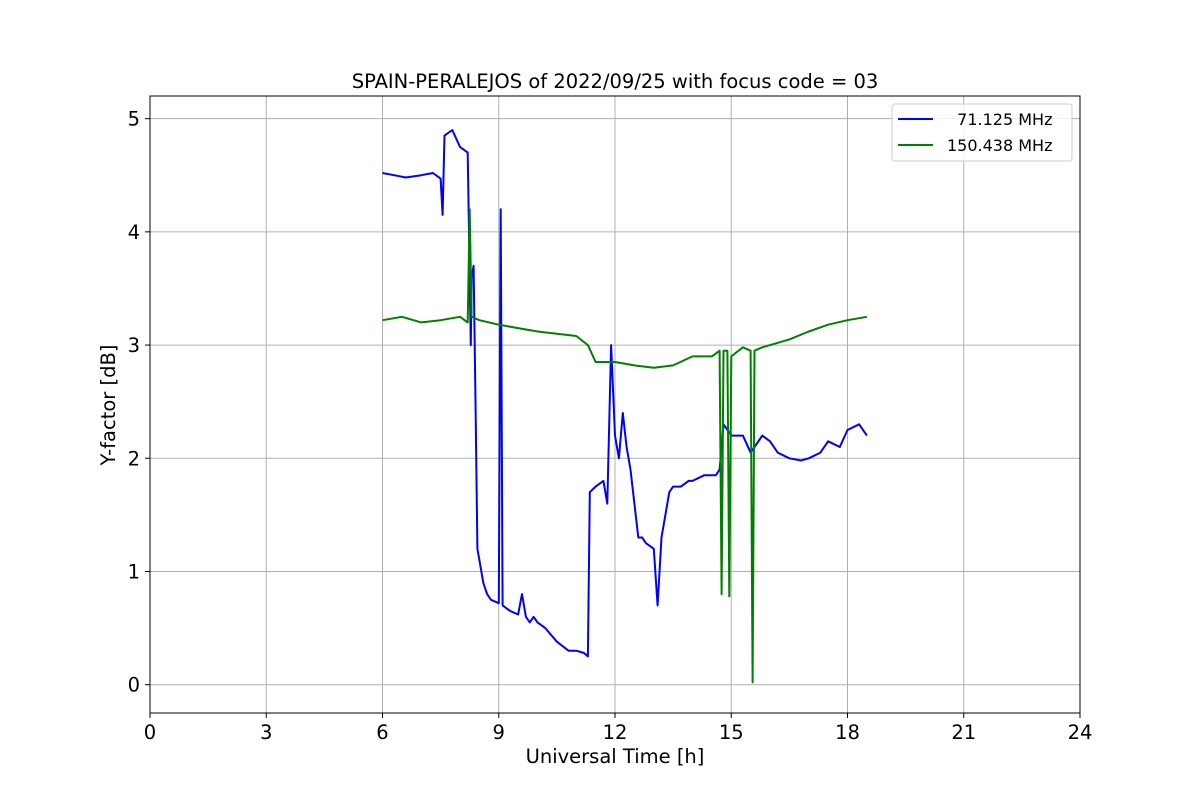  What do you see at coordinates (150, 732) in the screenshot?
I see `x-tick-label: 0` at bounding box center [150, 732].